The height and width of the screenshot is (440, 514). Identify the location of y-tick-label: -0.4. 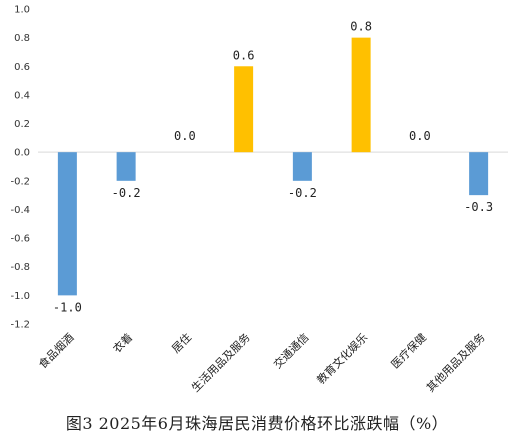
(20, 210).